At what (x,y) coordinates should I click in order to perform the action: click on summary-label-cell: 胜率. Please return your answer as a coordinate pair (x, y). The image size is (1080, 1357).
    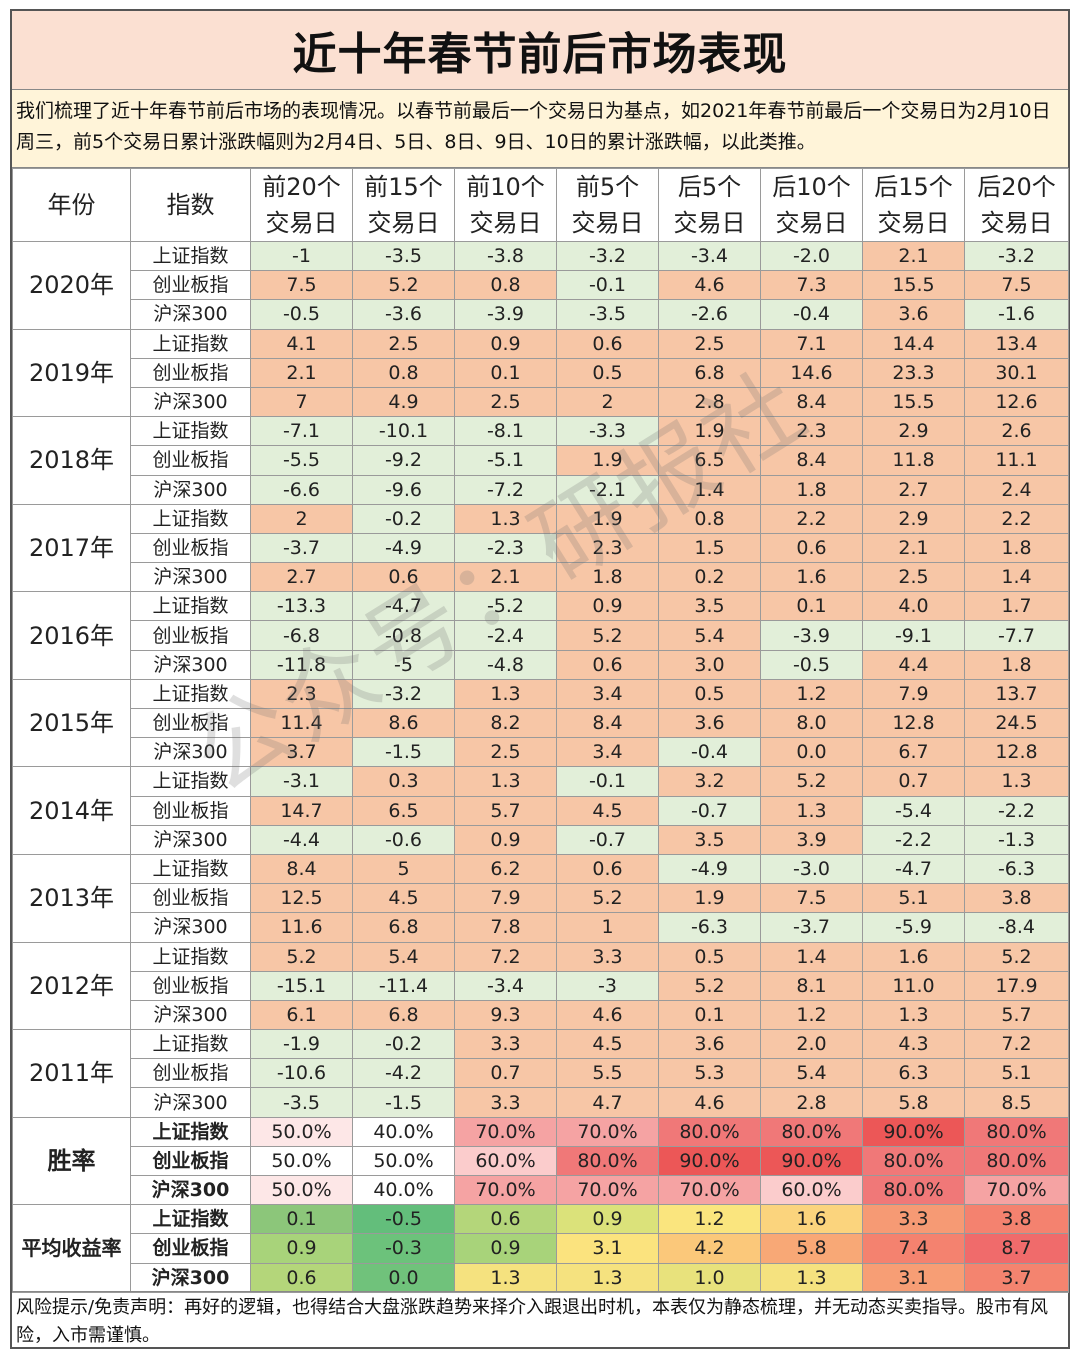
    Looking at the image, I should click on (71, 1161).